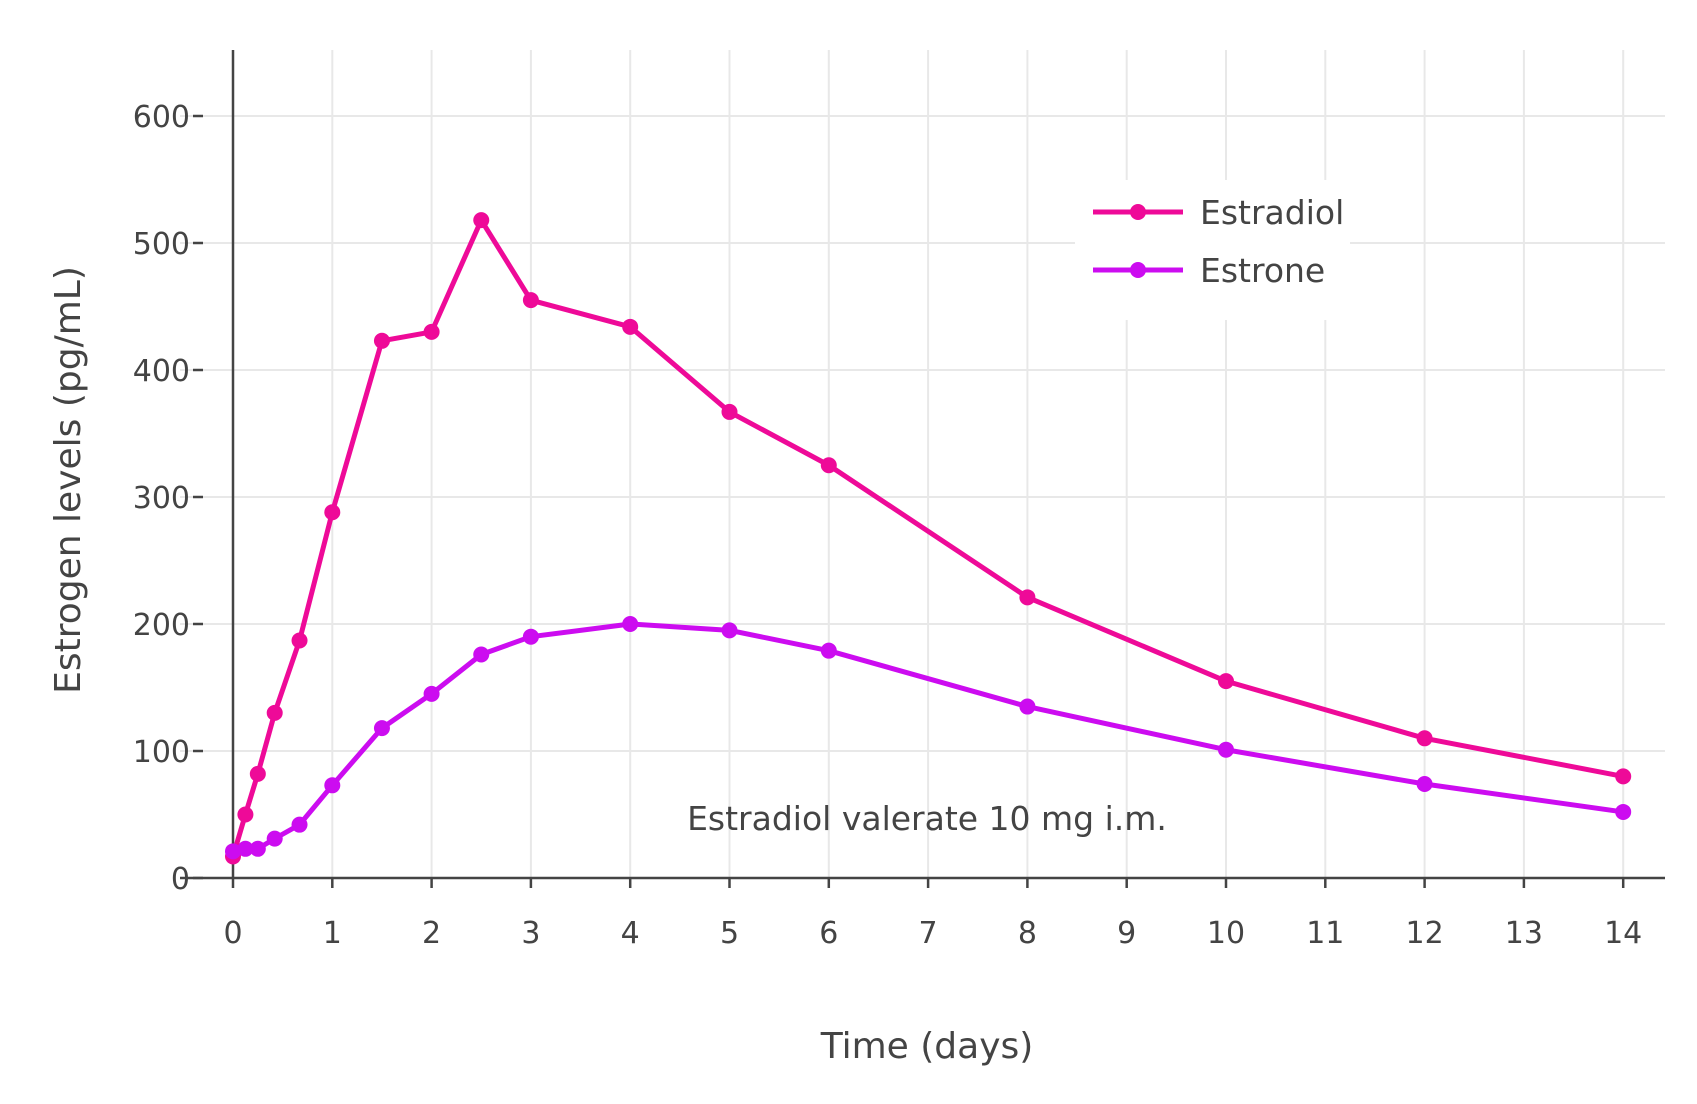  What do you see at coordinates (161, 371) in the screenshot?
I see `y-tick-label: 400` at bounding box center [161, 371].